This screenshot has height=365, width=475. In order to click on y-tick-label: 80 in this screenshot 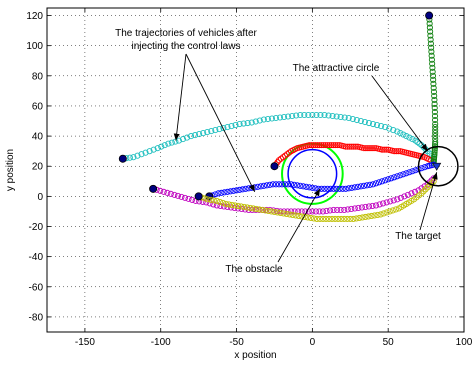, I will do `click(38, 76)`.